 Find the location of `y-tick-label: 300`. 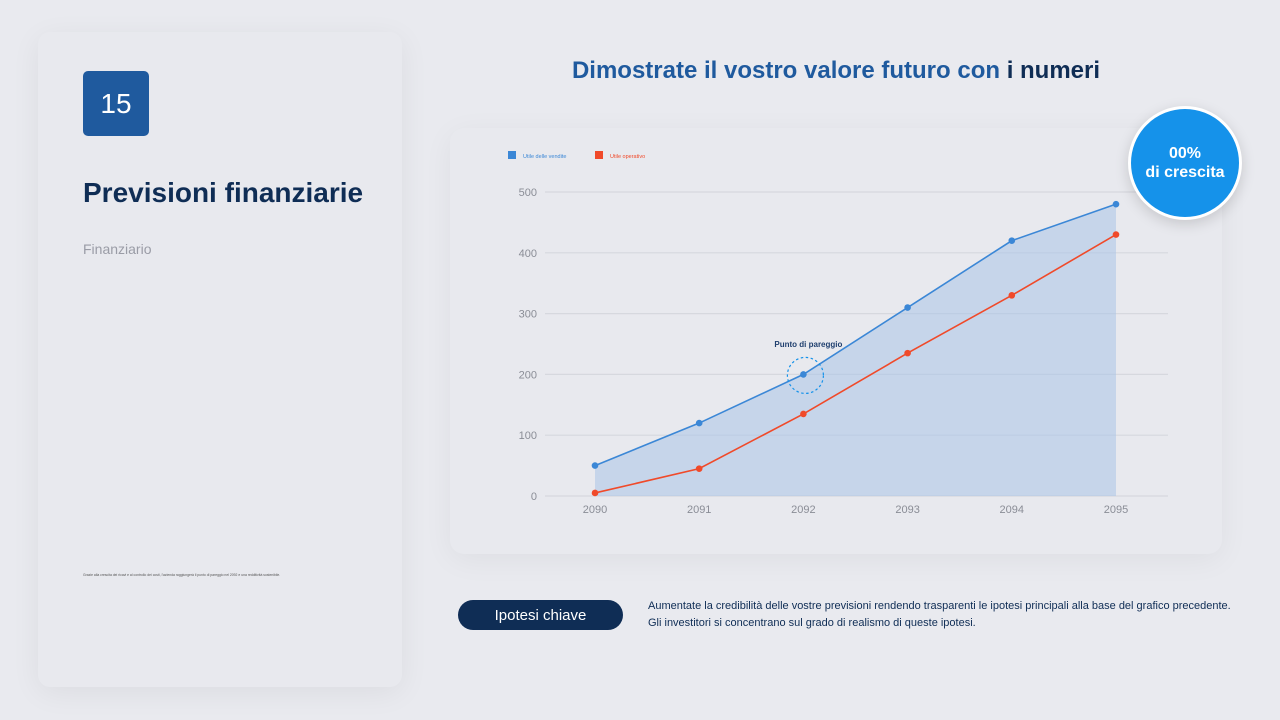

y-tick-label: 300 is located at coordinates (528, 315).